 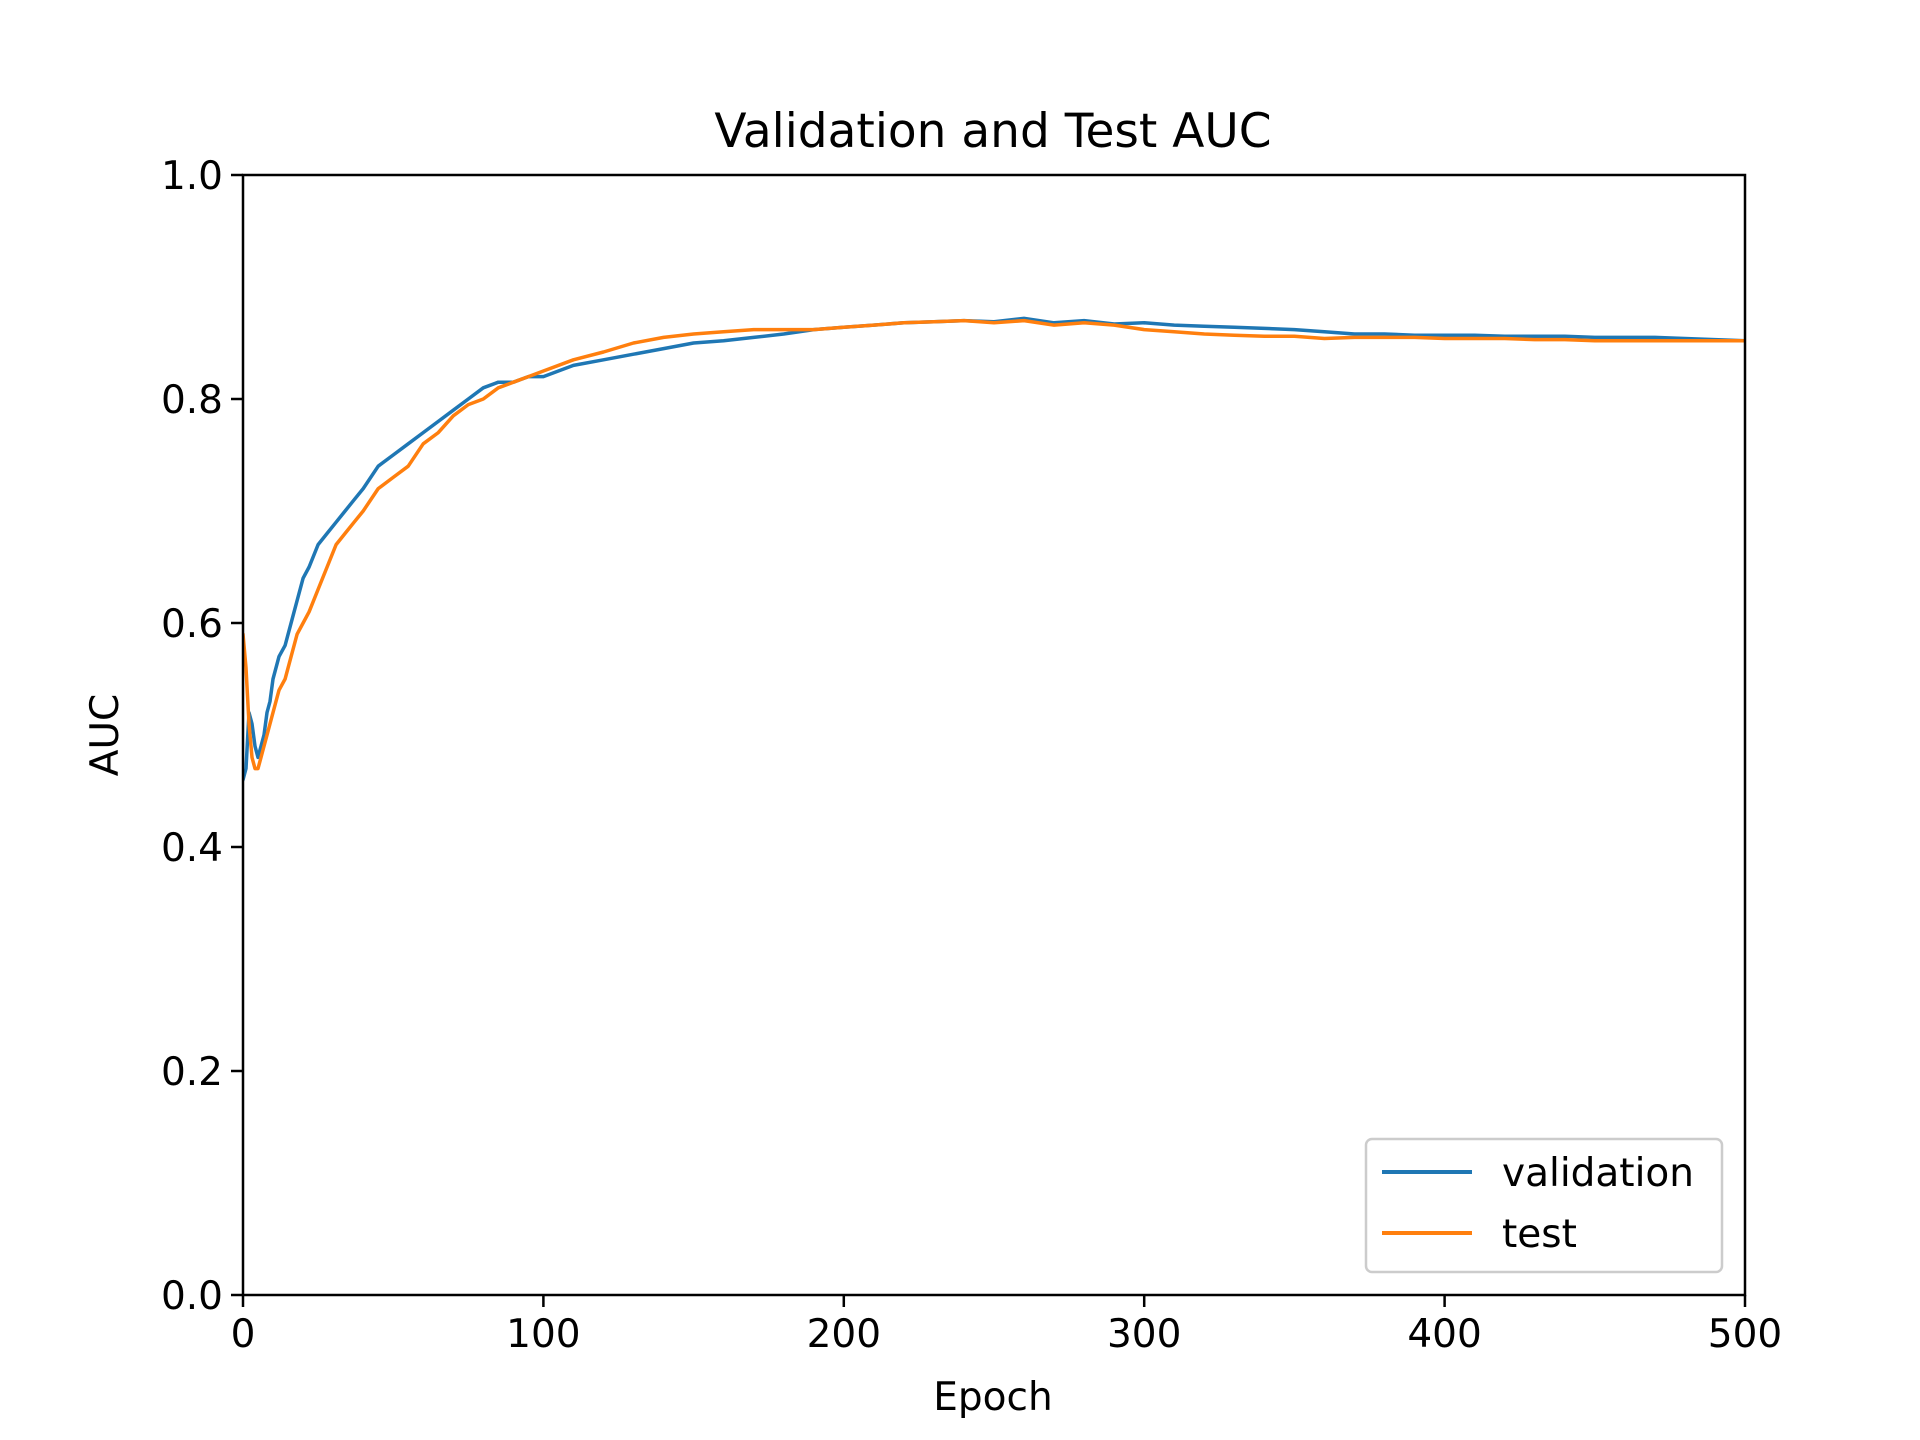 What do you see at coordinates (992, 1397) in the screenshot?
I see `x-axis-title: Epoch` at bounding box center [992, 1397].